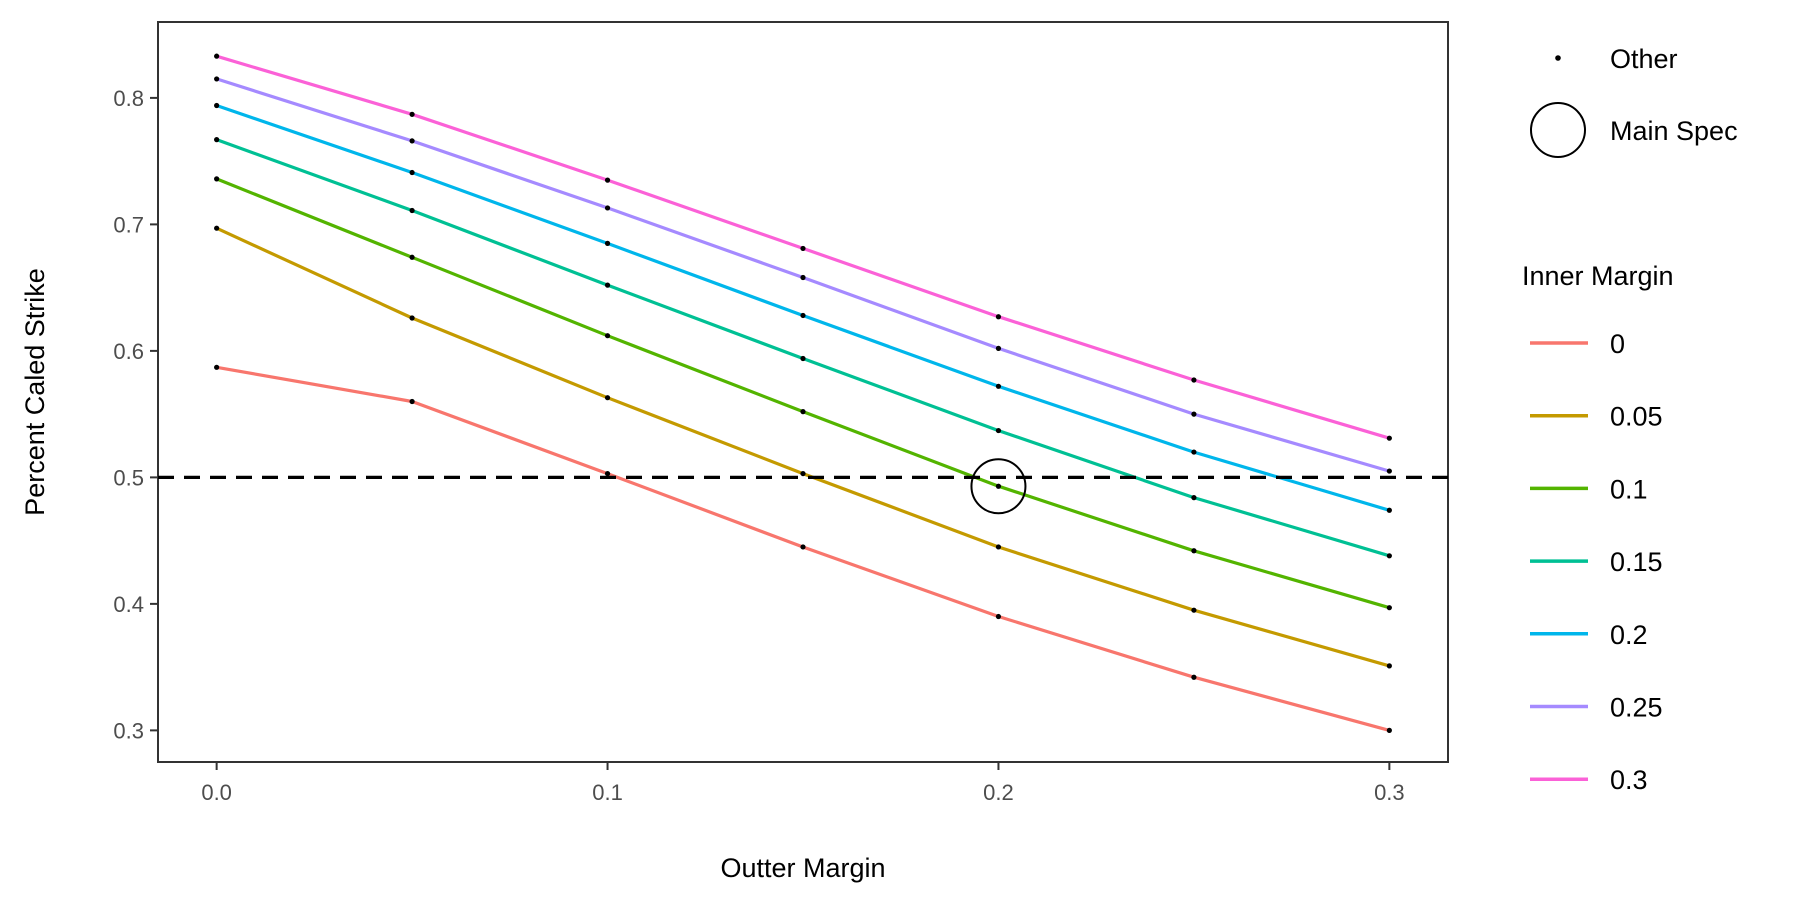  What do you see at coordinates (1634, 101) in the screenshot?
I see `point-legend: Other Main Spec` at bounding box center [1634, 101].